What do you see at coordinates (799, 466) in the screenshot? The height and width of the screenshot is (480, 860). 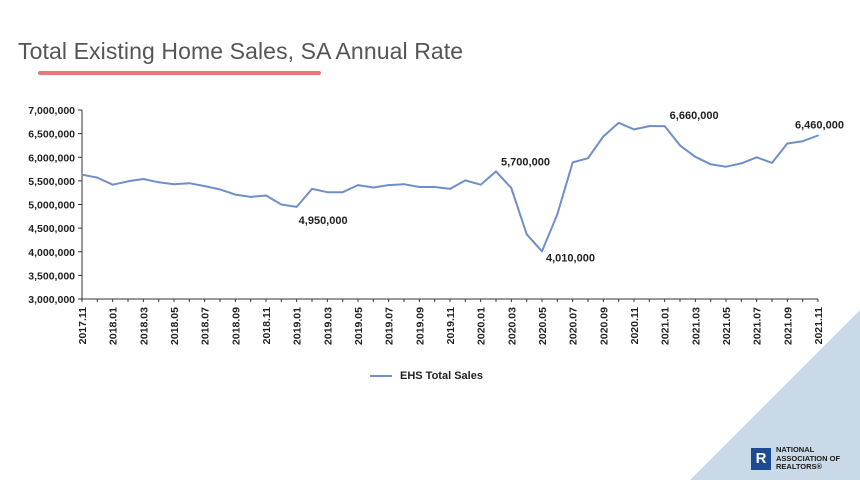 I see `logo-line-3: REALTORS®` at bounding box center [799, 466].